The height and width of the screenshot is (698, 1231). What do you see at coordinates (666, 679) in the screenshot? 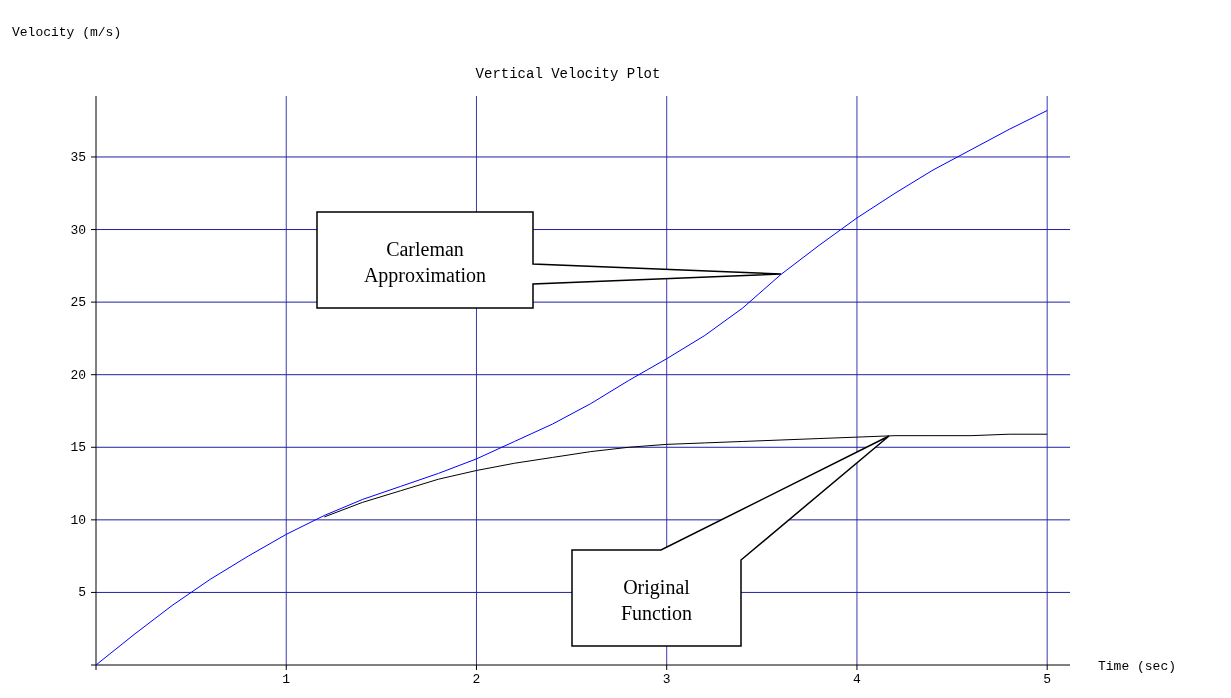
I see `x-tick-label: 3` at bounding box center [666, 679].